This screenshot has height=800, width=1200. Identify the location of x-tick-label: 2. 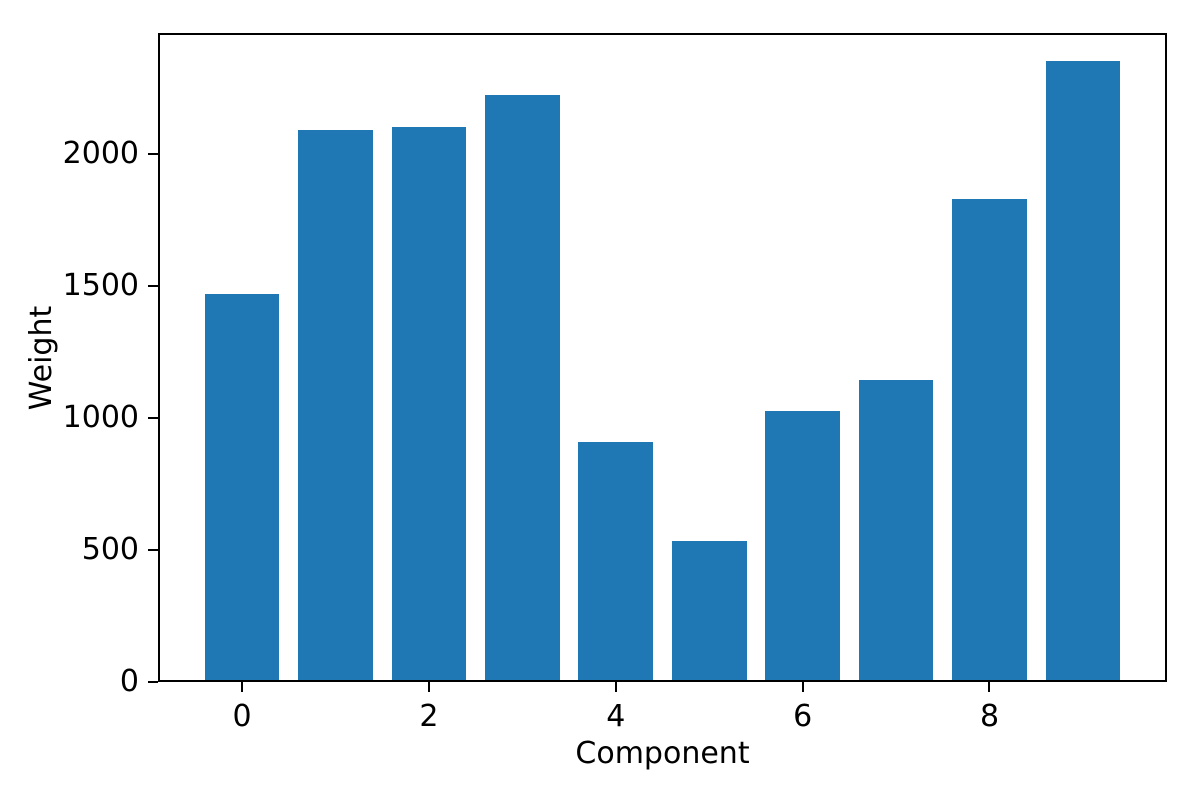
(429, 716).